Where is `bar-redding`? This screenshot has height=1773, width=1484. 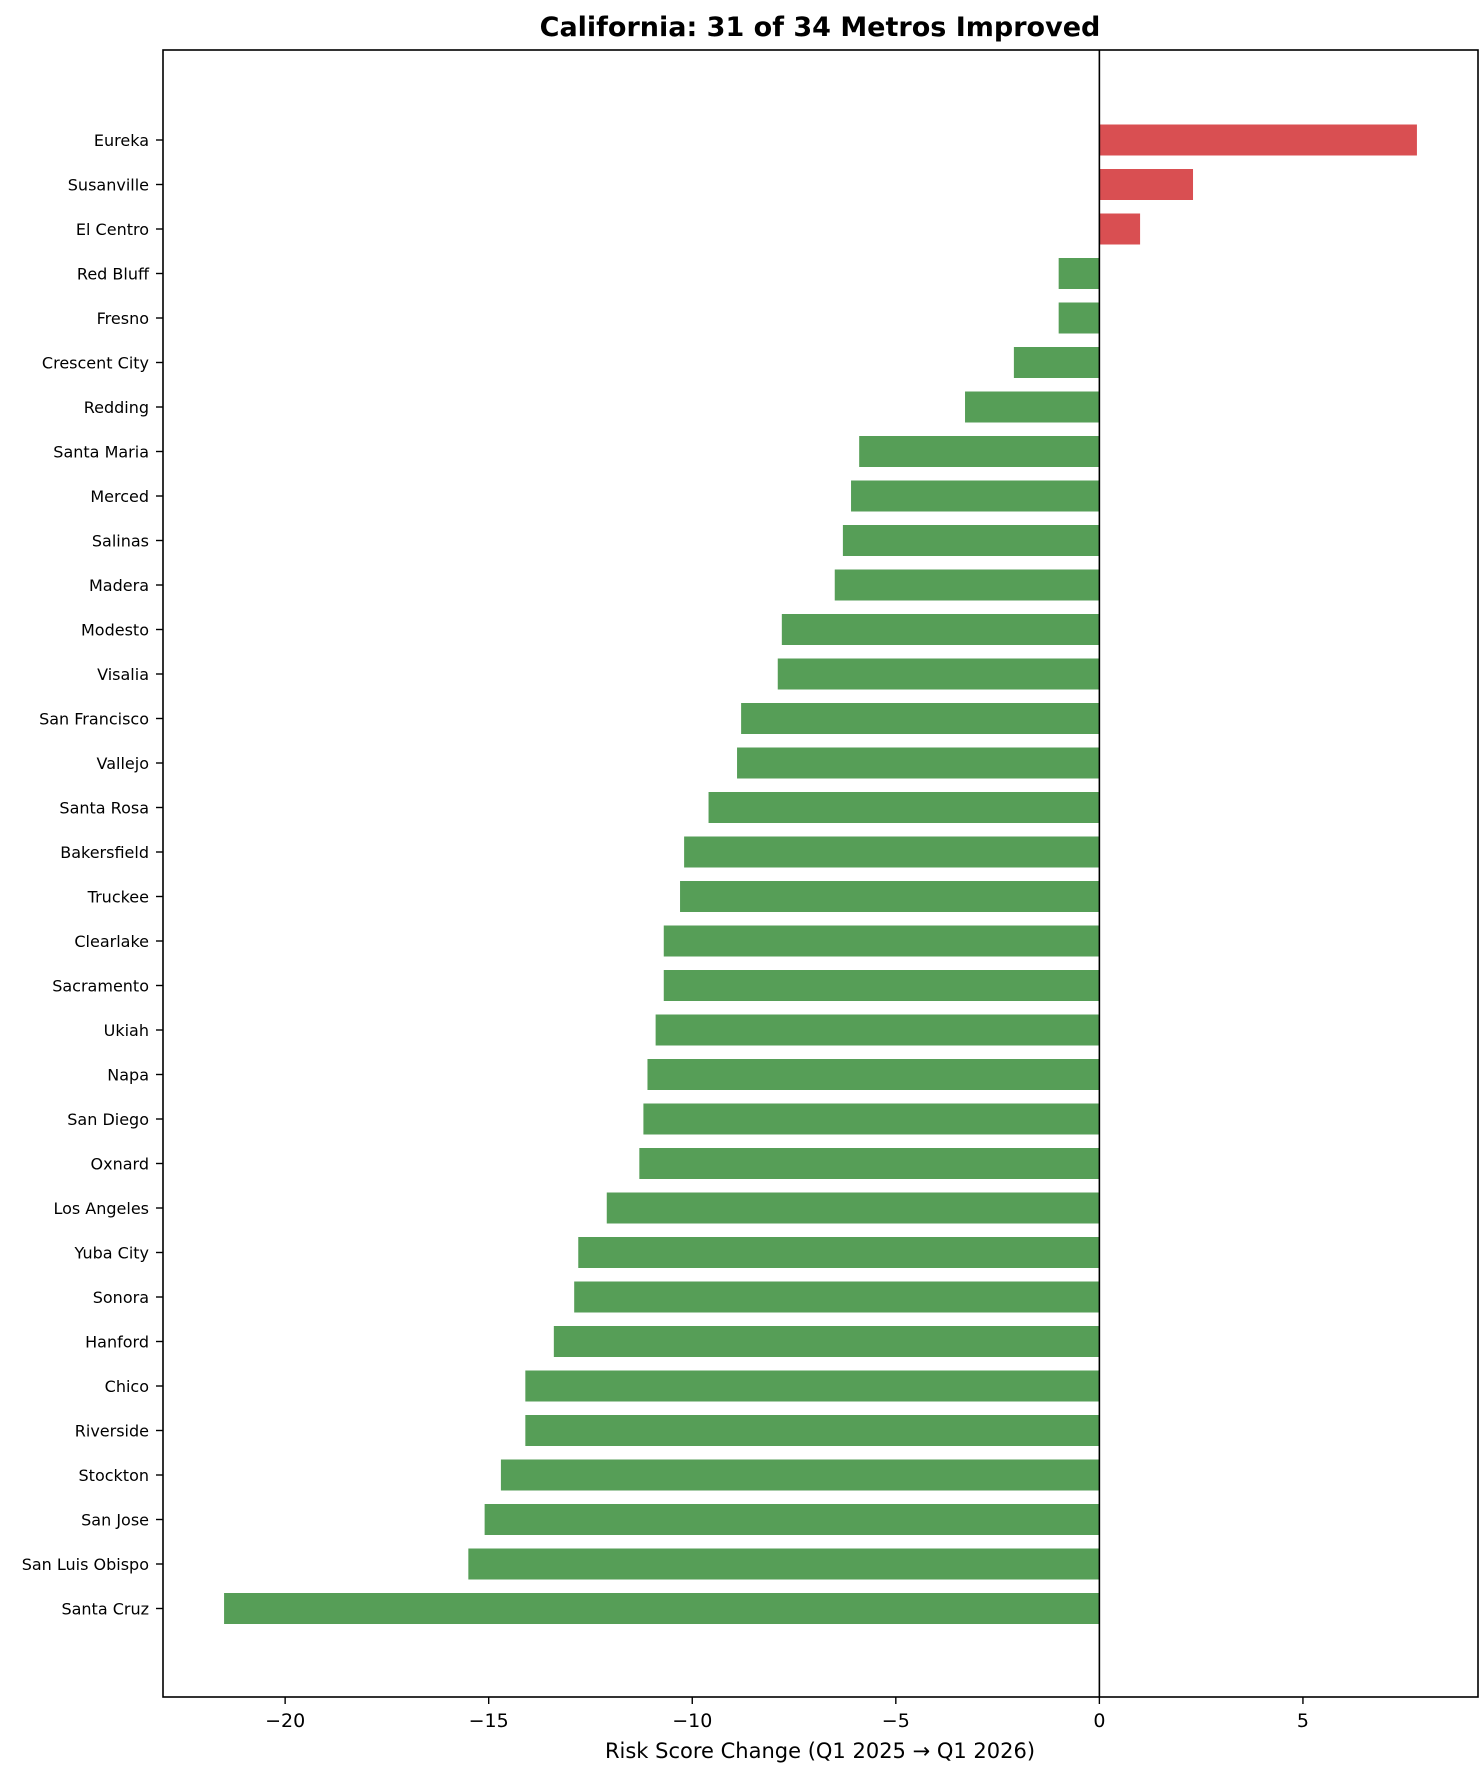
bar-redding is located at coordinates (1032, 407).